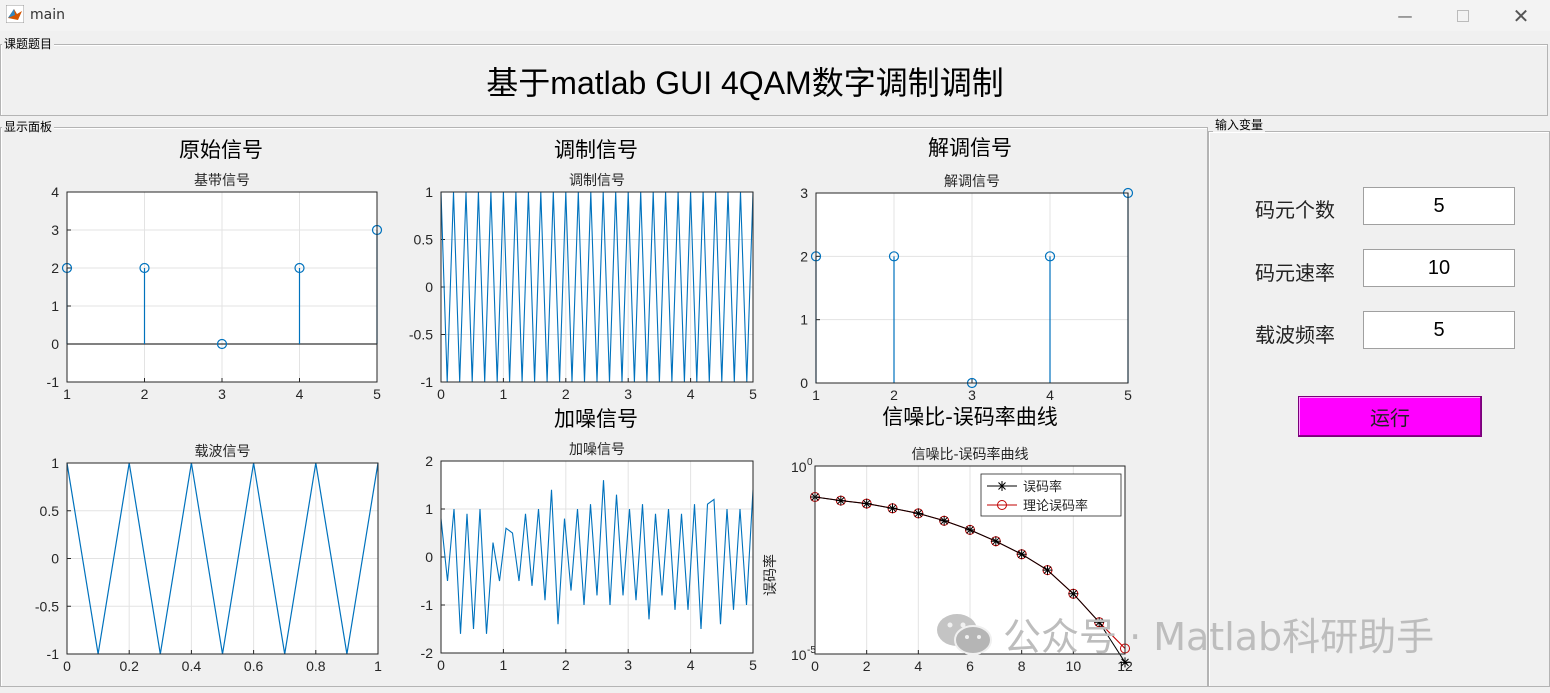  Describe the element at coordinates (597, 287) in the screenshot. I see `modulated-axes-frame` at that location.